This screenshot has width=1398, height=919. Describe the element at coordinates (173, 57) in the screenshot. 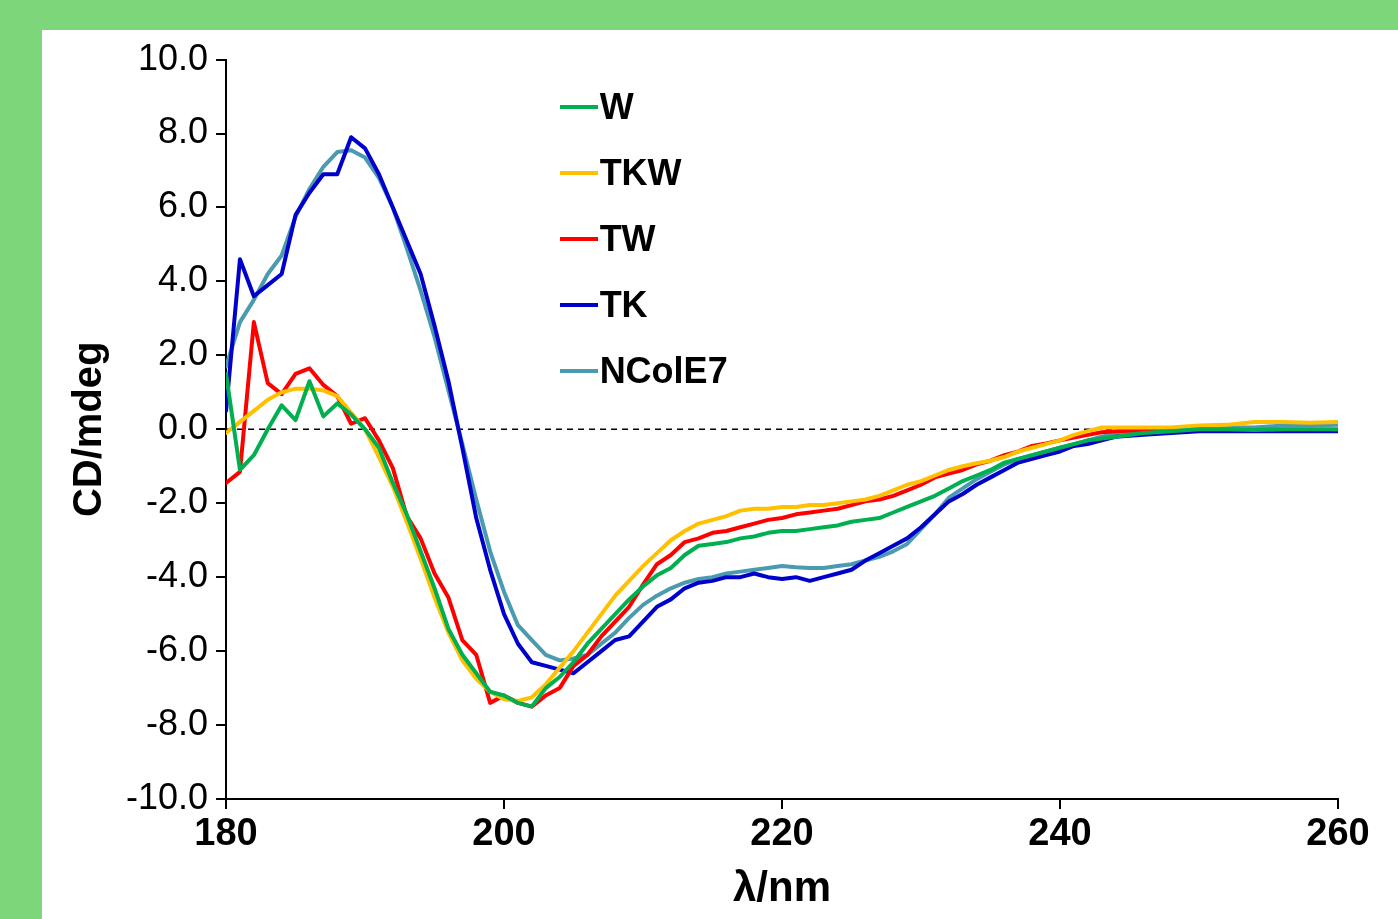

I see `y-tick-label: 10.0` at that location.